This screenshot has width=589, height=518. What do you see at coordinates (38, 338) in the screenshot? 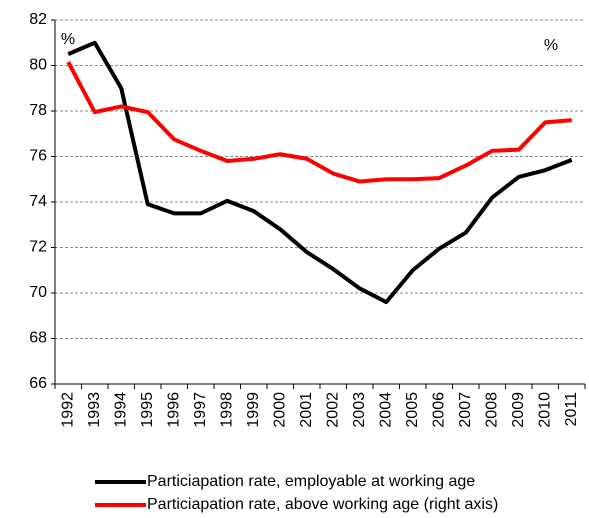
I see `y-tick-label: 68` at bounding box center [38, 338].